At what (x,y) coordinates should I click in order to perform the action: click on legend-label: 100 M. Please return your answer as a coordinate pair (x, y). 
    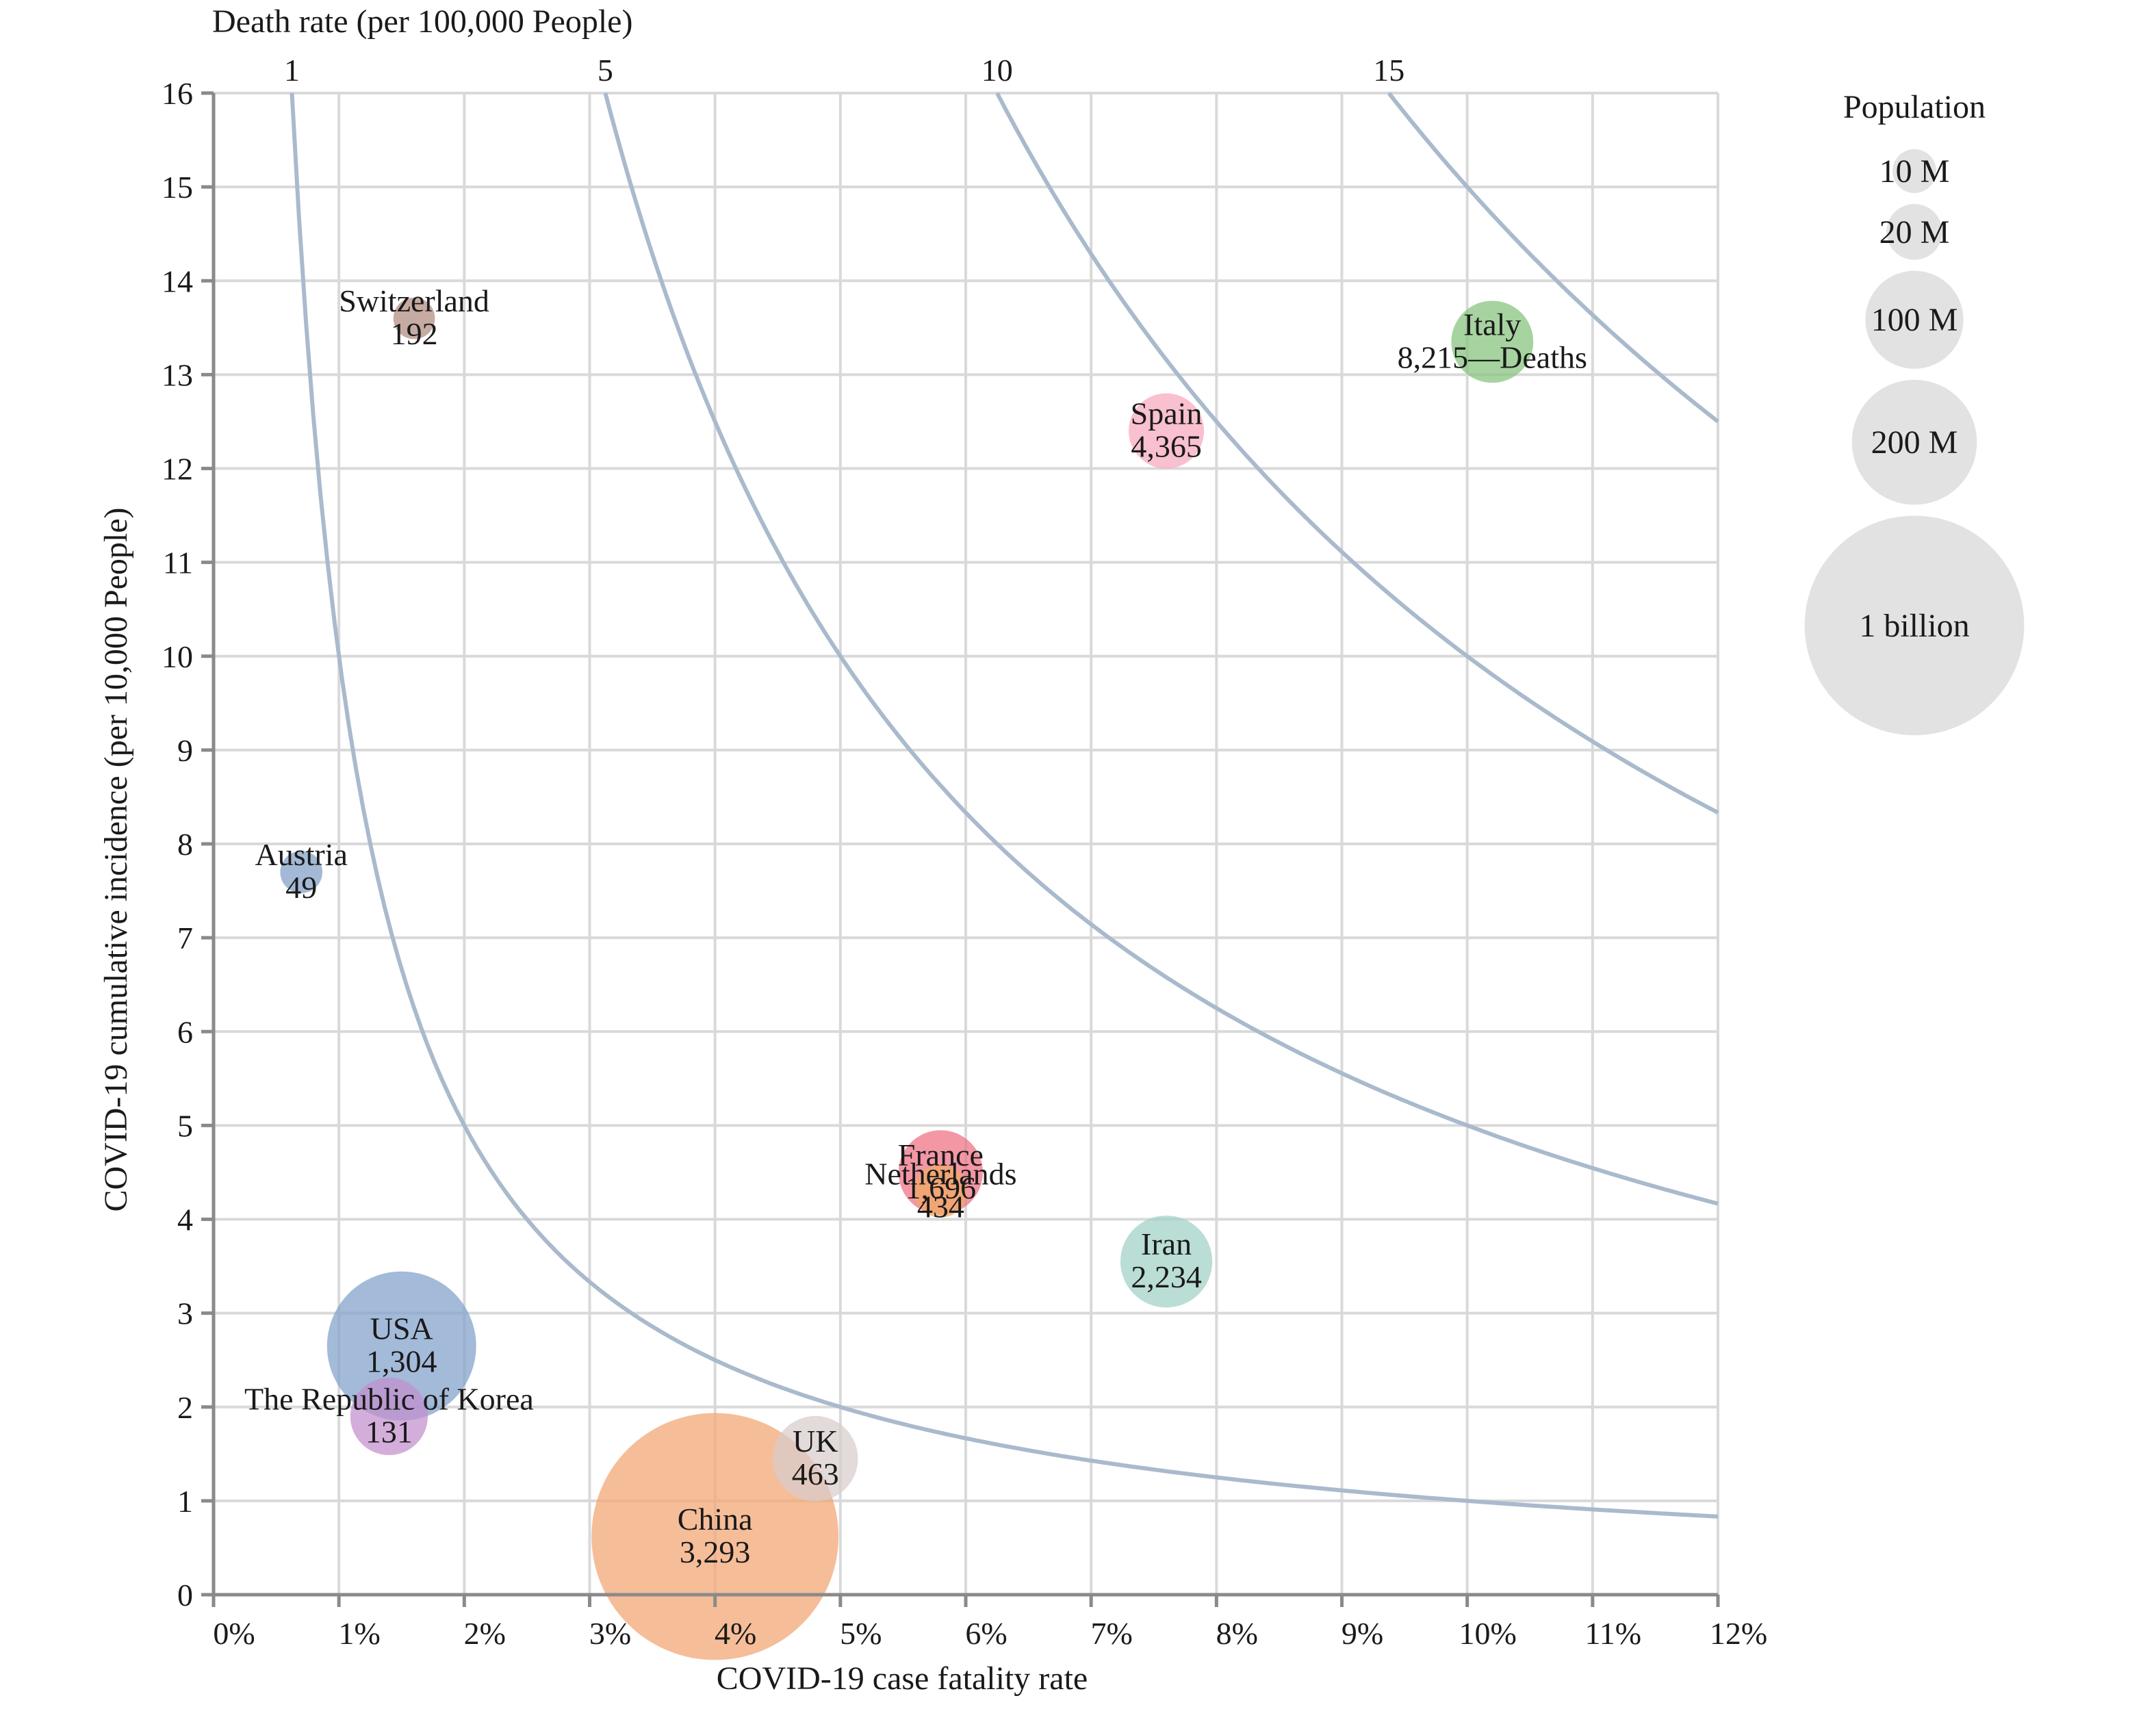
    Looking at the image, I should click on (1914, 320).